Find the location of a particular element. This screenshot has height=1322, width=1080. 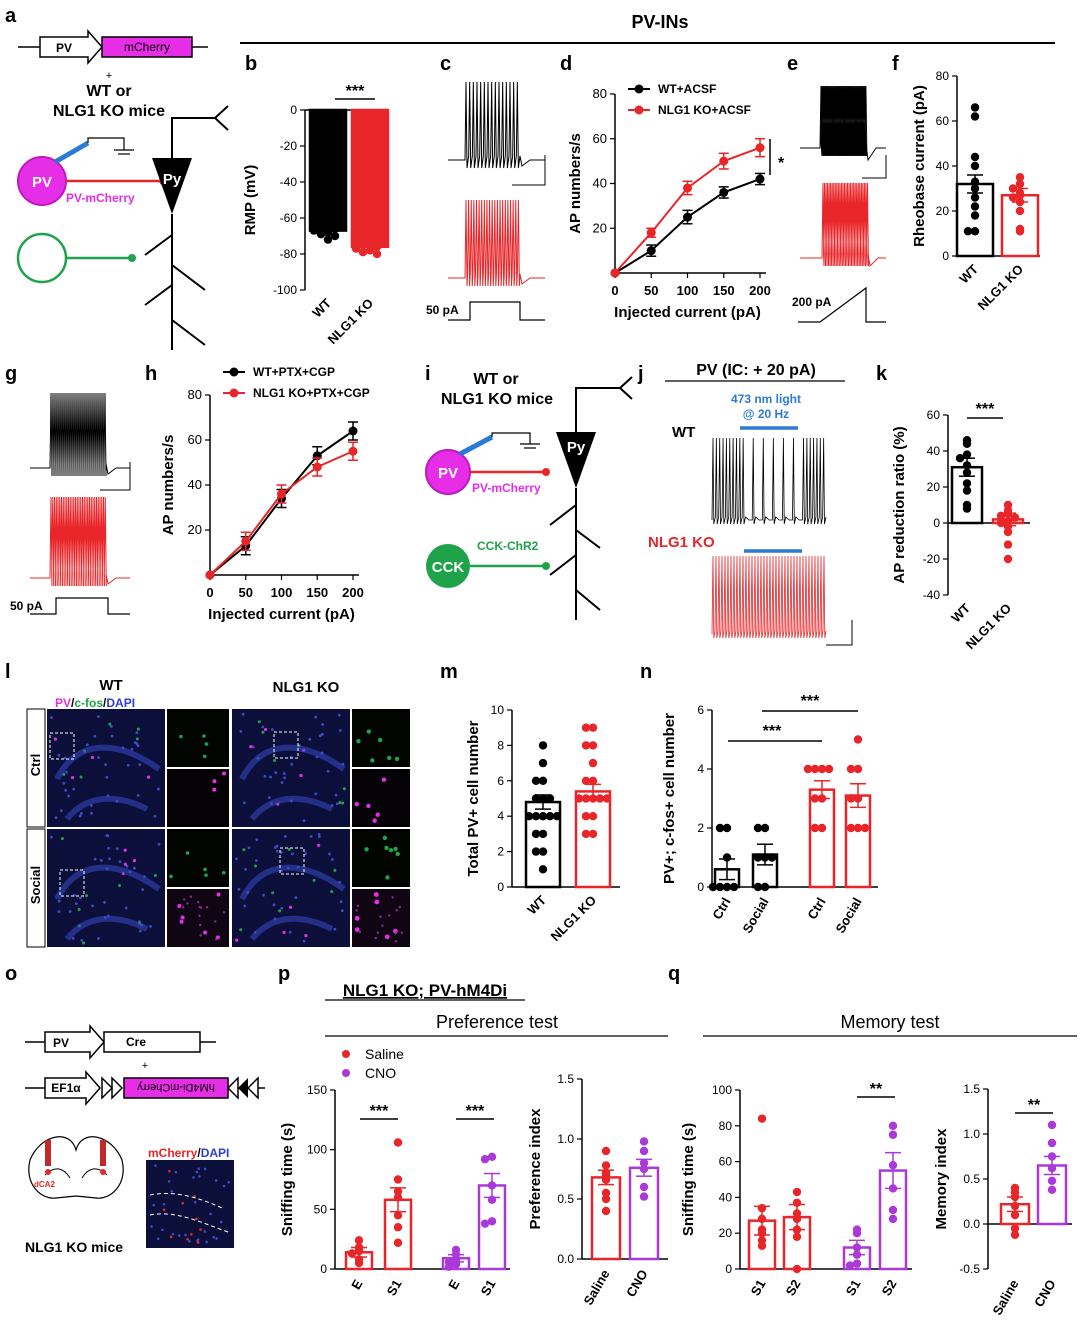

svg-text: h is located at coordinates (151, 374).